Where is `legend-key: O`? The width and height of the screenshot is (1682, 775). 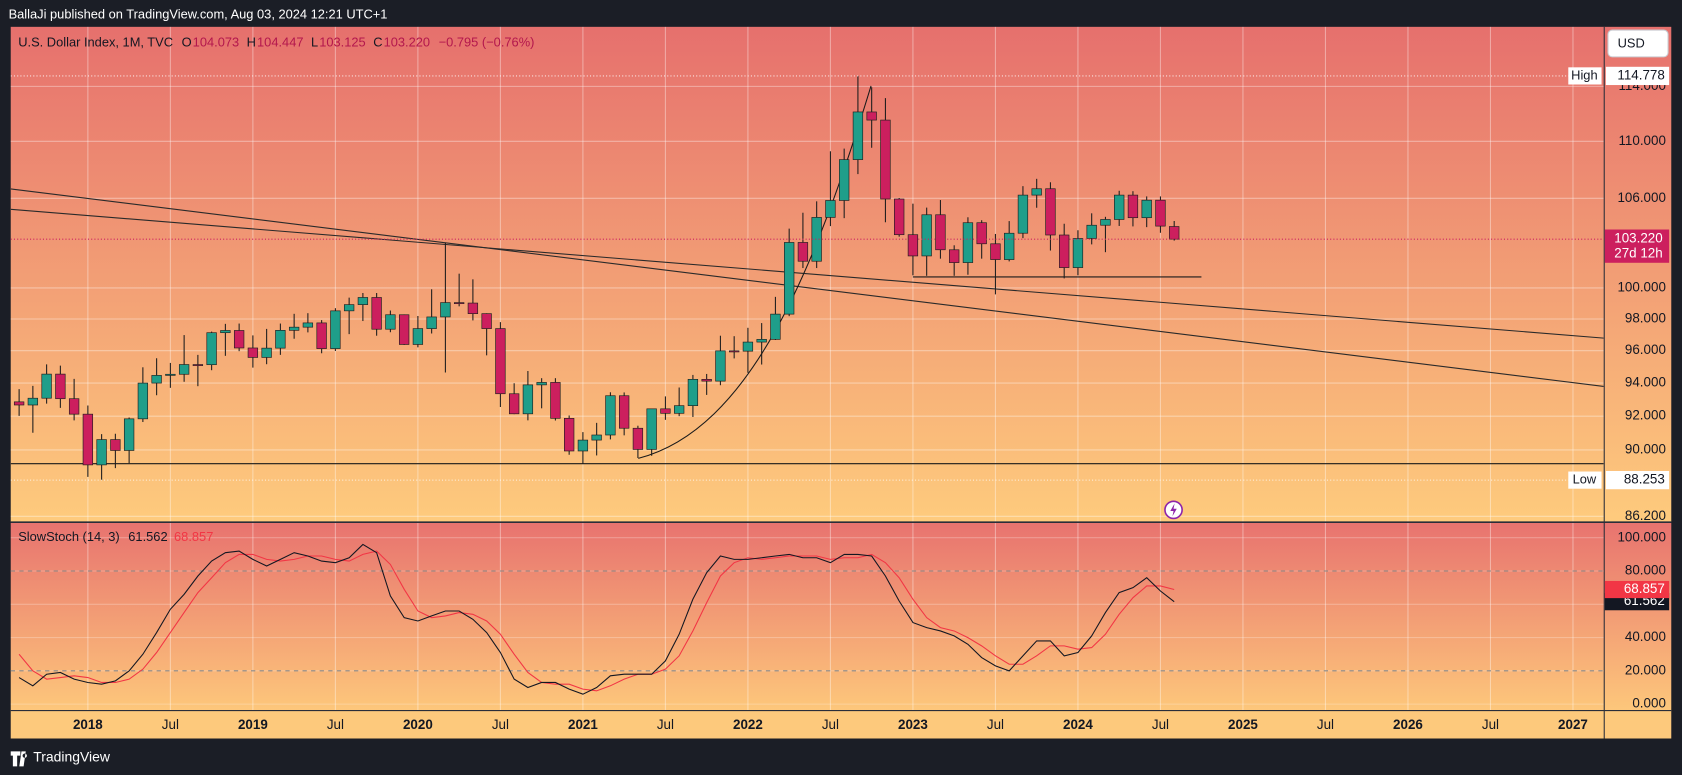
legend-key: O is located at coordinates (187, 41).